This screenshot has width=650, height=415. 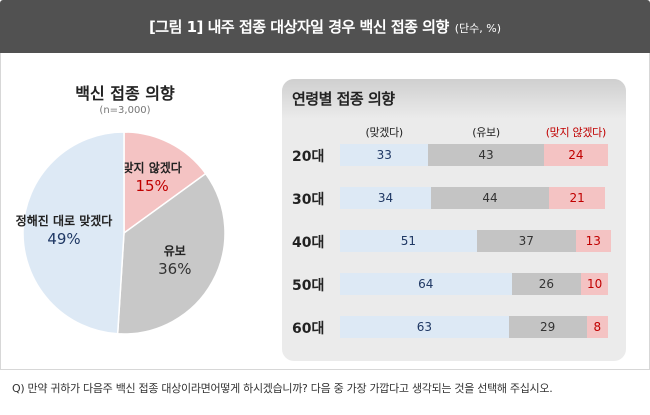 I want to click on bar-segment: 29, so click(x=547, y=327).